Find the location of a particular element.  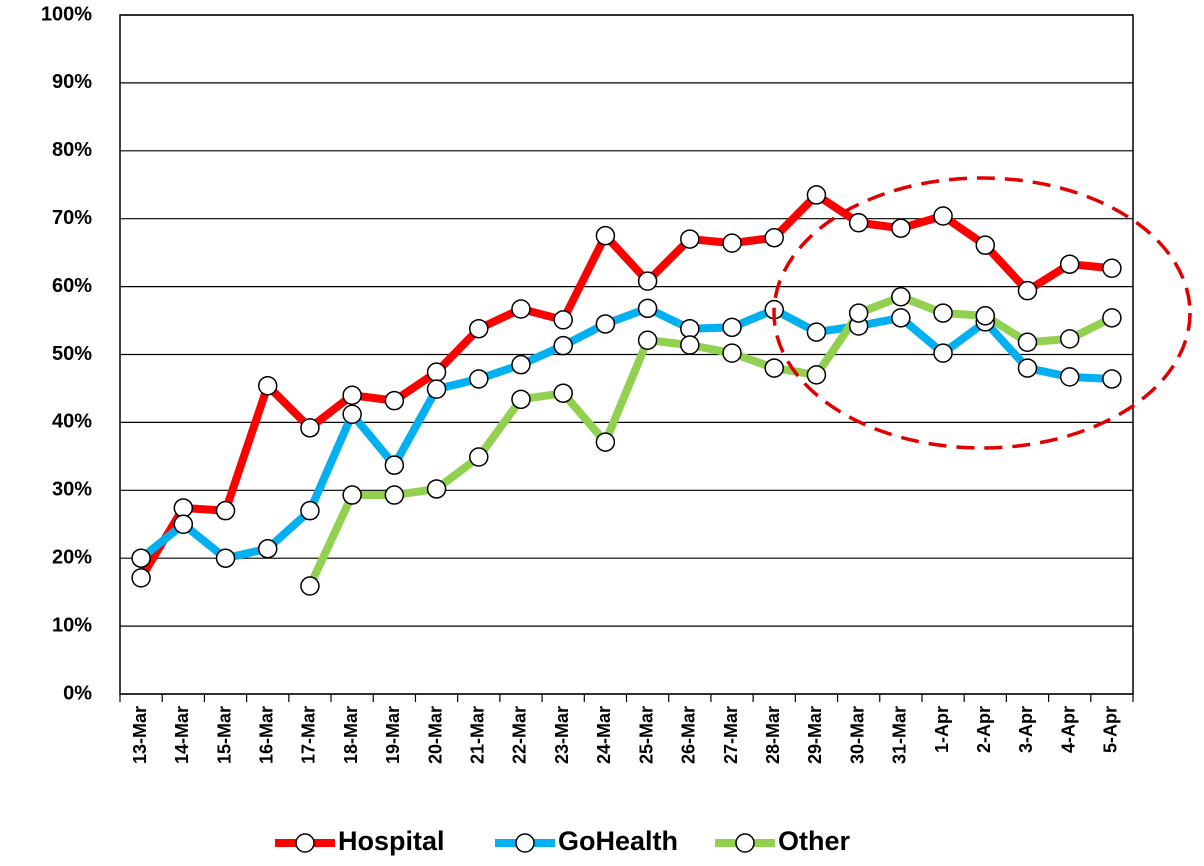

y-tick-label: 60% is located at coordinates (72, 286).